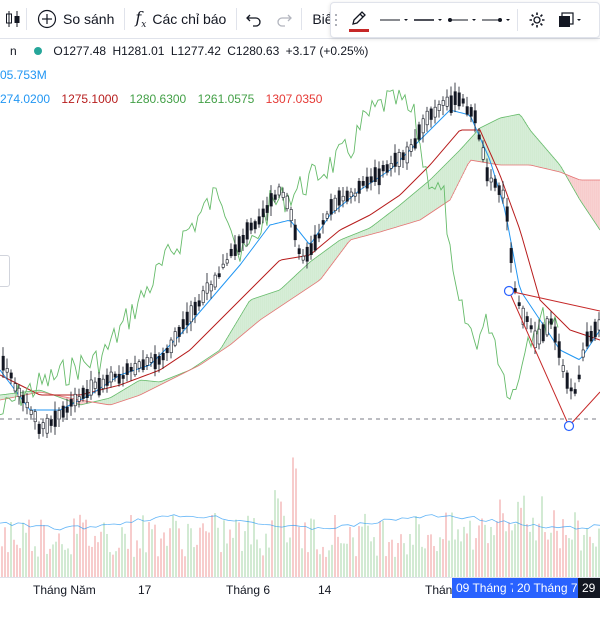 The image size is (600, 618). I want to click on candles-type-button, so click(13, 19).